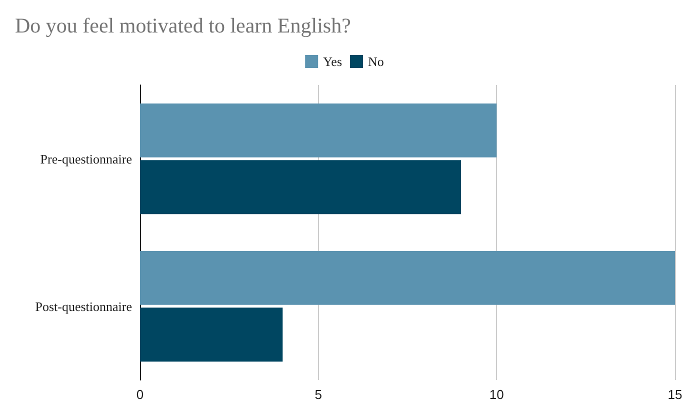  What do you see at coordinates (140, 394) in the screenshot?
I see `x-tick-label: 0` at bounding box center [140, 394].